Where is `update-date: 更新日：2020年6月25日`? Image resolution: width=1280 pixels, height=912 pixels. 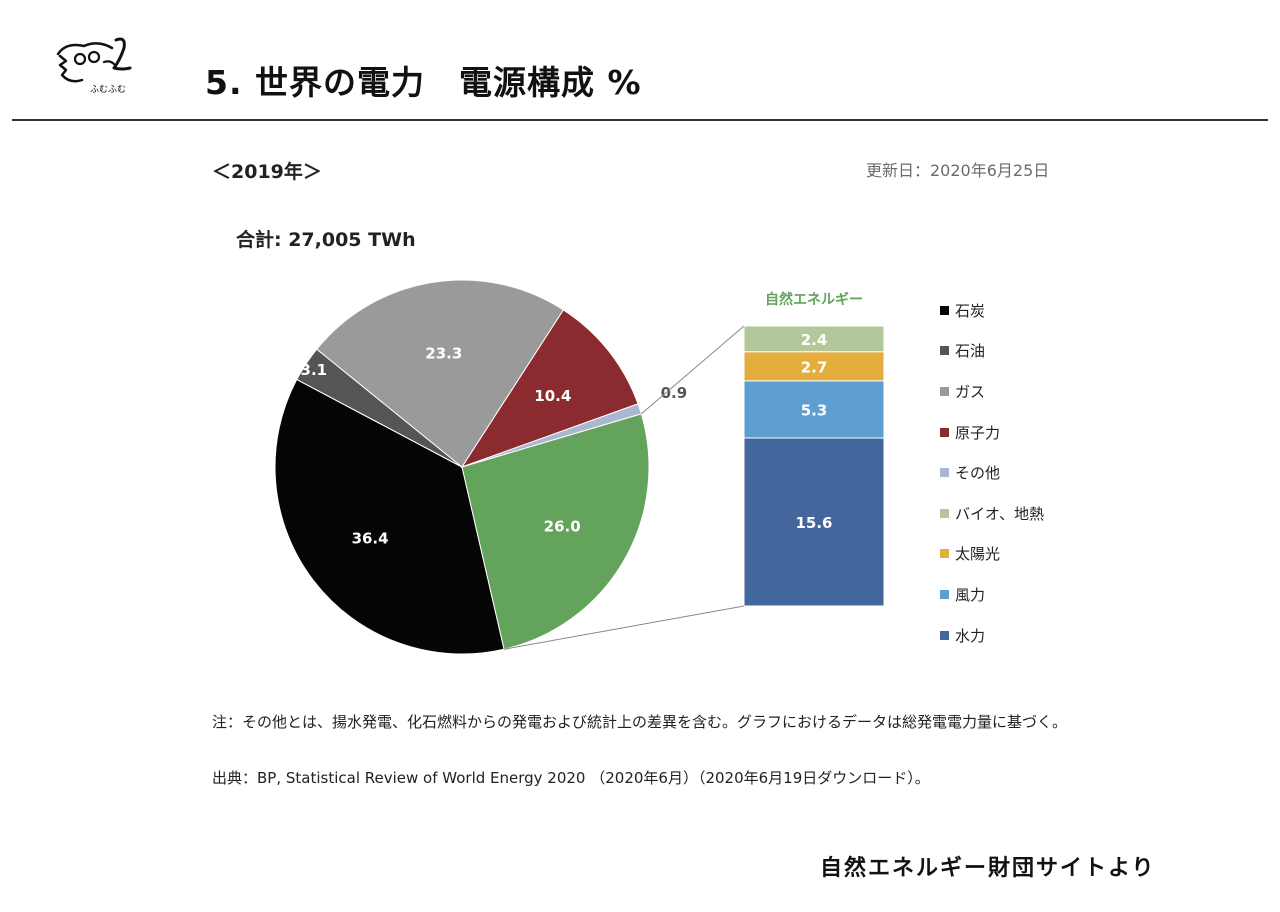
update-date: 更新日：2020年6月25日 is located at coordinates (958, 170).